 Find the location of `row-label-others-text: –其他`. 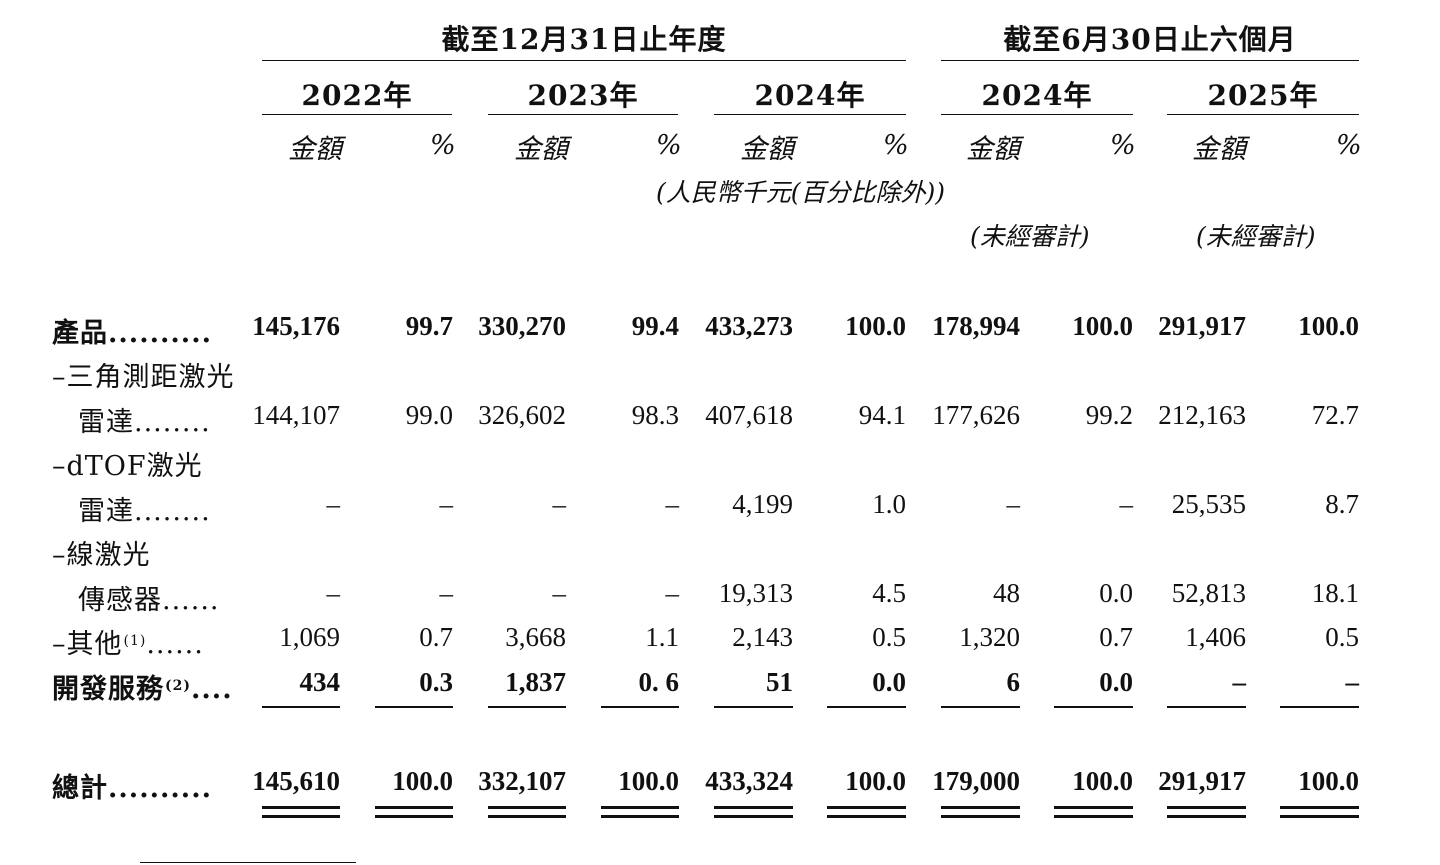

row-label-others-text: –其他 is located at coordinates (87, 644).